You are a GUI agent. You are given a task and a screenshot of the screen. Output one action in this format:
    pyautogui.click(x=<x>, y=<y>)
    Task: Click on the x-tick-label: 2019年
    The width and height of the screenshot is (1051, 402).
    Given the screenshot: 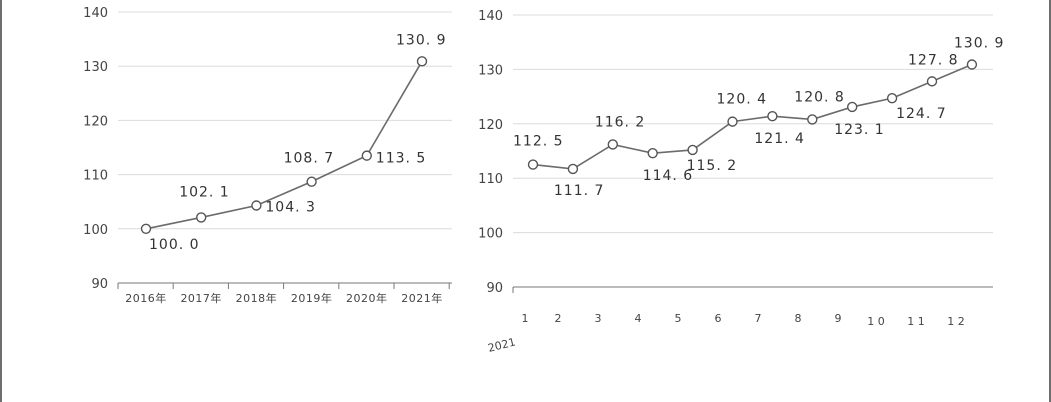 What is the action you would take?
    pyautogui.click(x=312, y=298)
    